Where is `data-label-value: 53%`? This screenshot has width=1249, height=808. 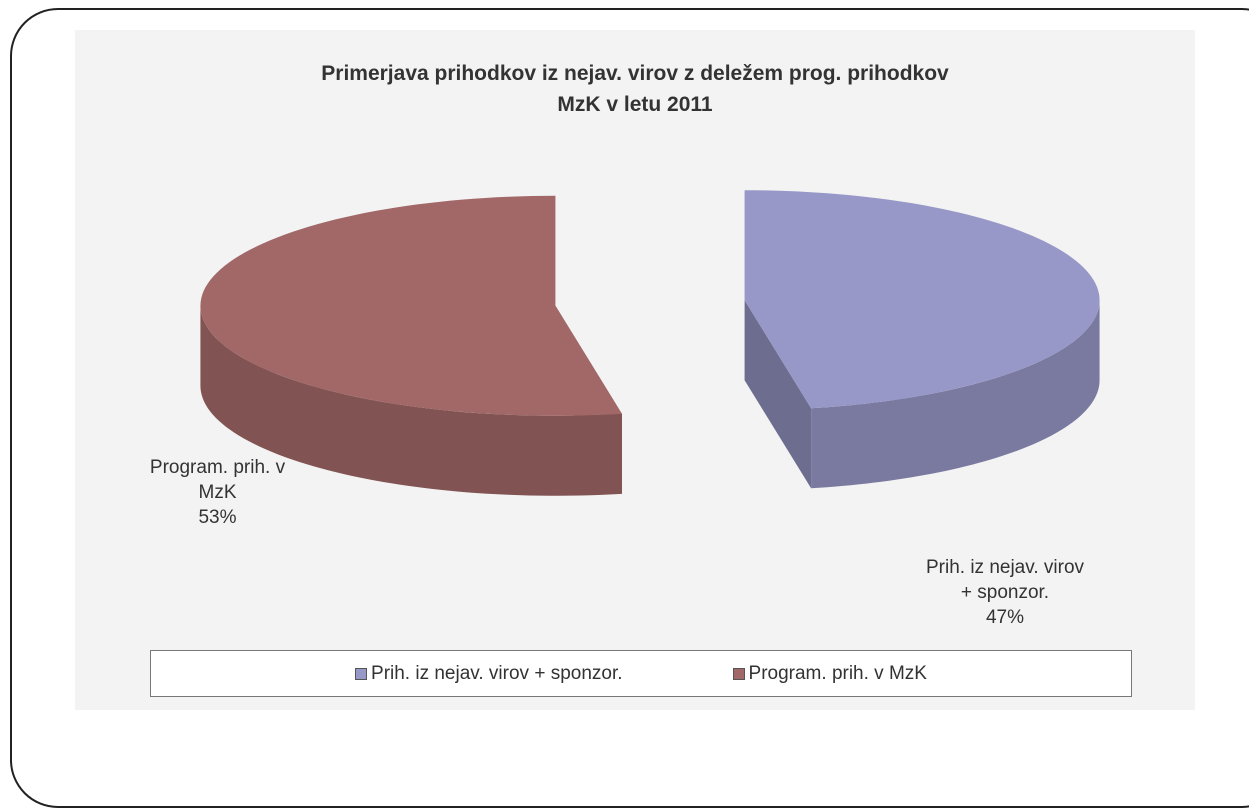 data-label-value: 53% is located at coordinates (217, 517).